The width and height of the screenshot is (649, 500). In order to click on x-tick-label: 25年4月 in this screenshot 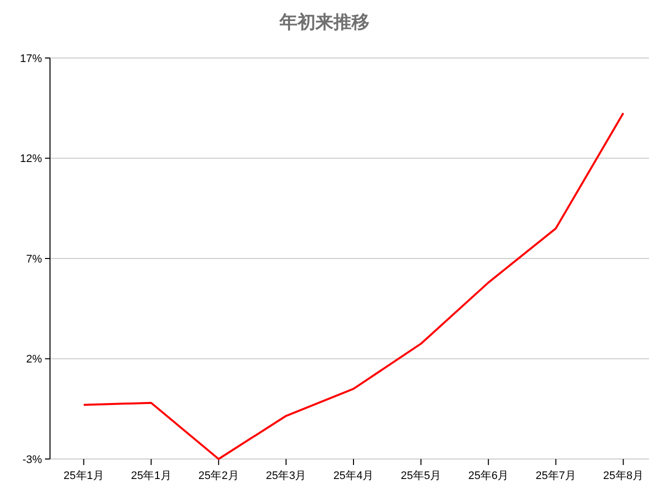, I will do `click(353, 476)`.